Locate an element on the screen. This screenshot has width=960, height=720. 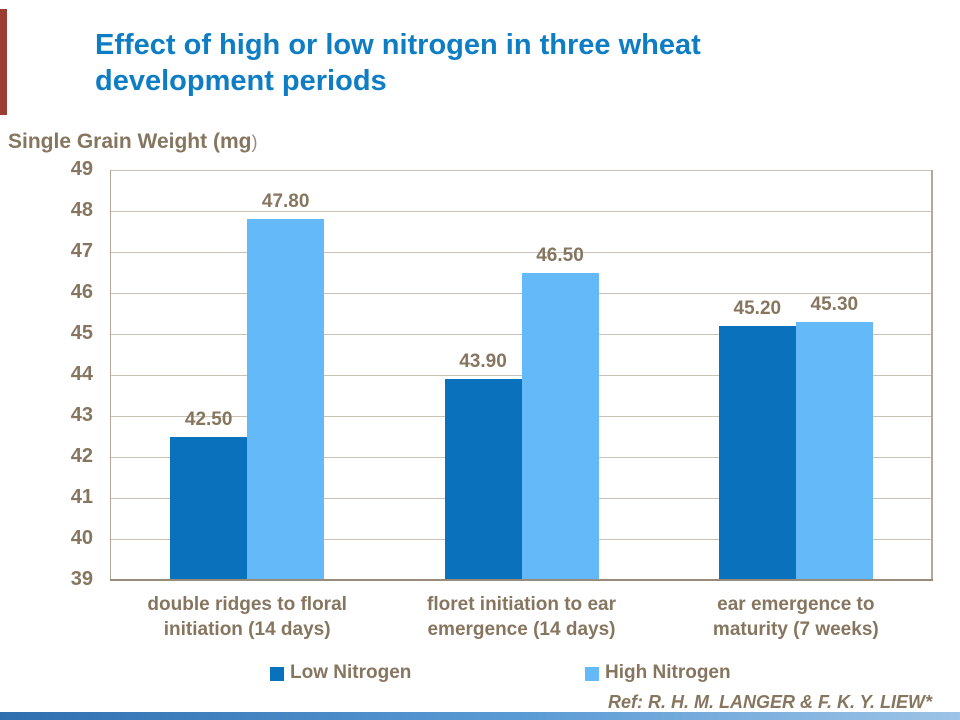
y-tick-label: 40 is located at coordinates (81, 538).